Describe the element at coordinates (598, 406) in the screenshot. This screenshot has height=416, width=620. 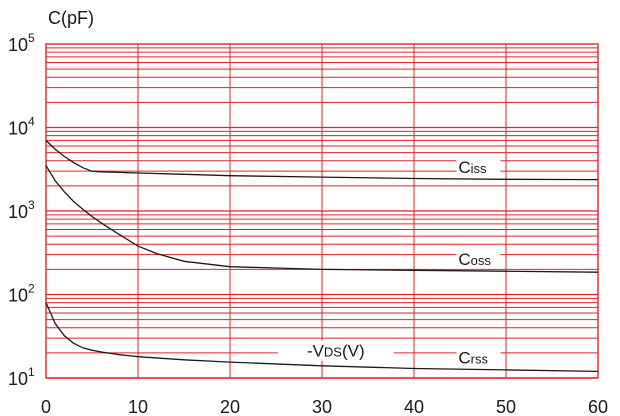
I see `x-tick-label: 60` at that location.